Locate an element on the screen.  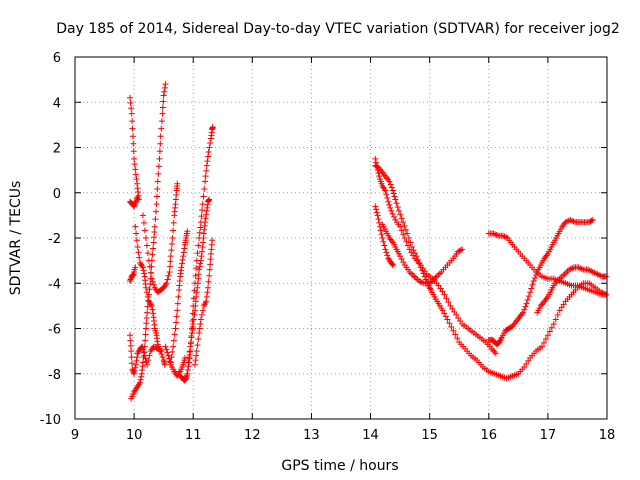
x-axis-title: GPS time / hours is located at coordinates (339, 466).